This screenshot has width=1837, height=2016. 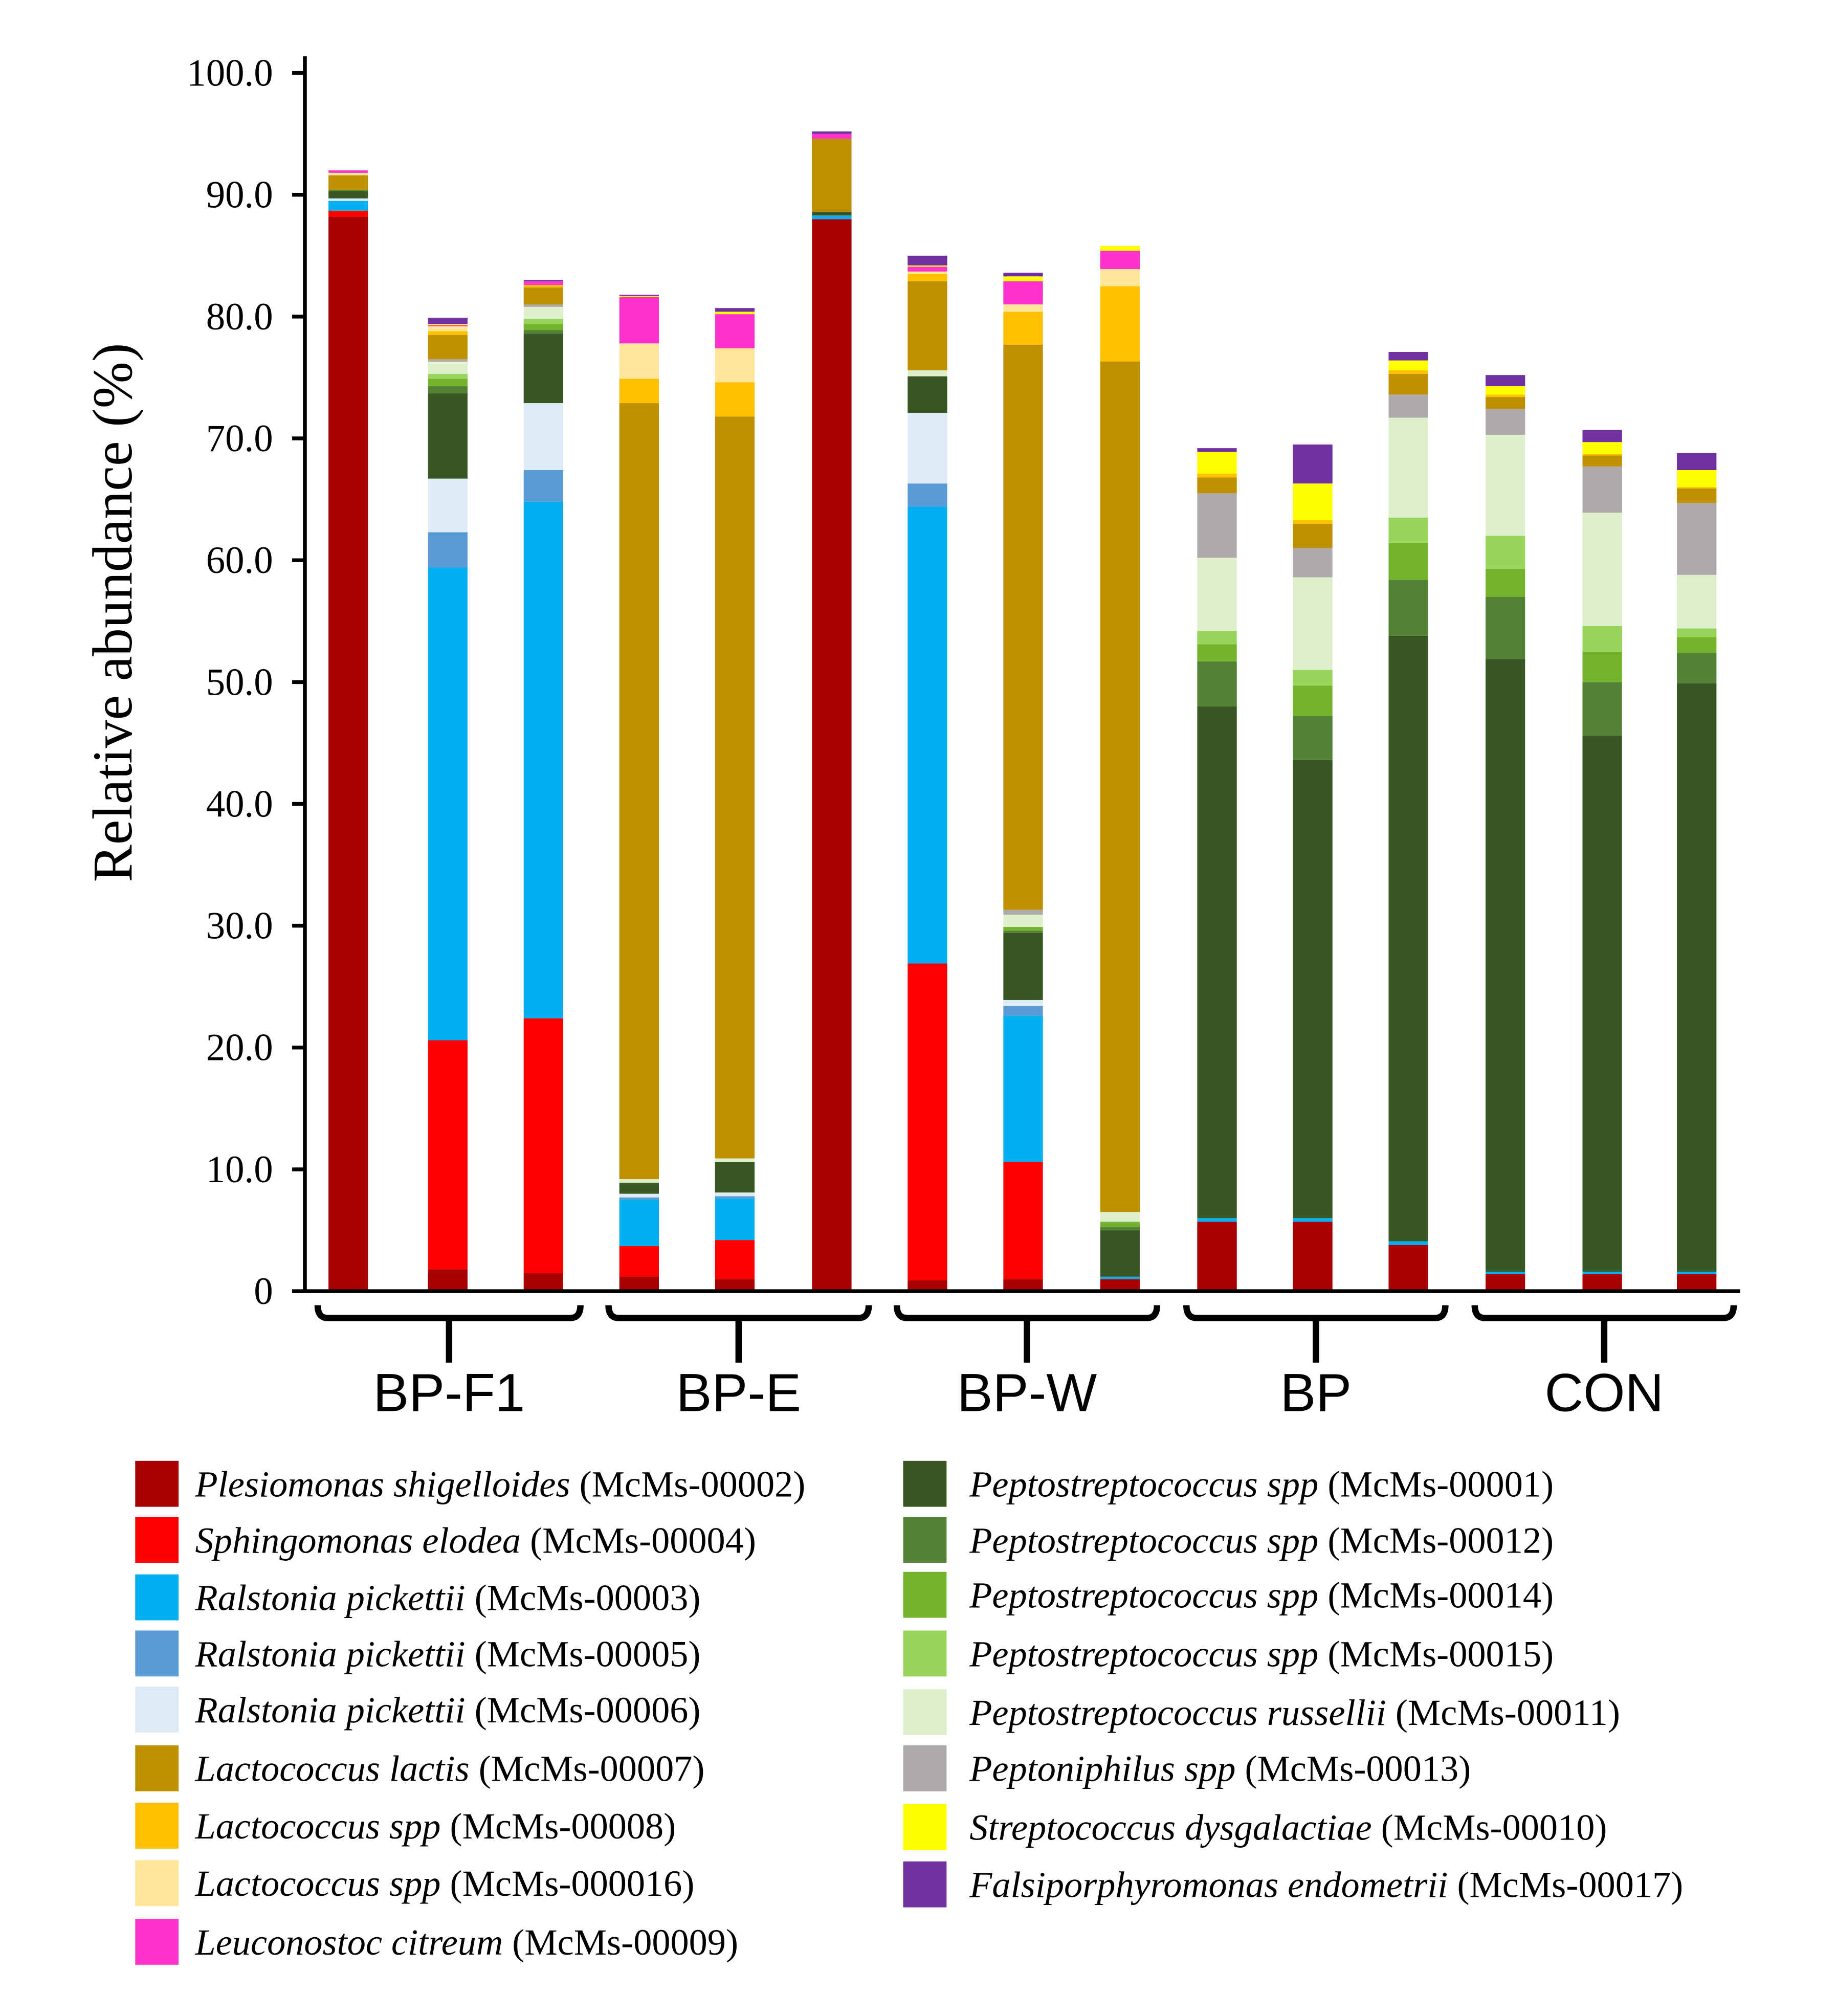 What do you see at coordinates (1440, 1653) in the screenshot?
I see `legend-code: (McMs-00015)` at bounding box center [1440, 1653].